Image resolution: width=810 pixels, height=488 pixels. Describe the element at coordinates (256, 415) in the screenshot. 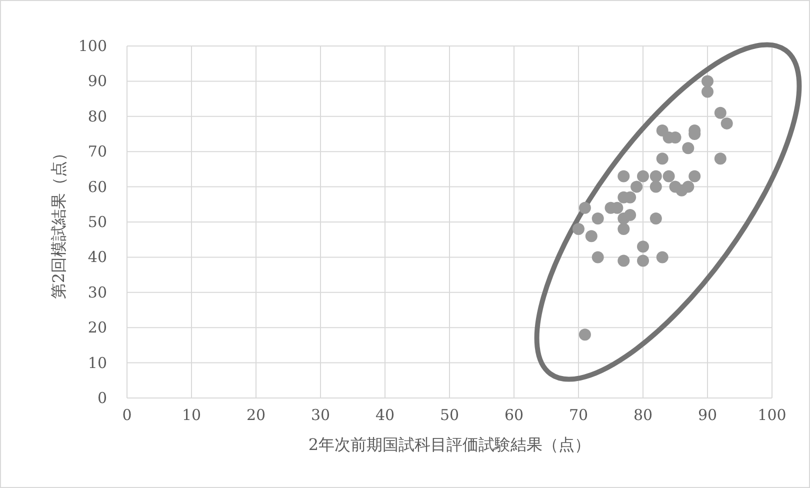

I see `x-tick-label: 20` at that location.